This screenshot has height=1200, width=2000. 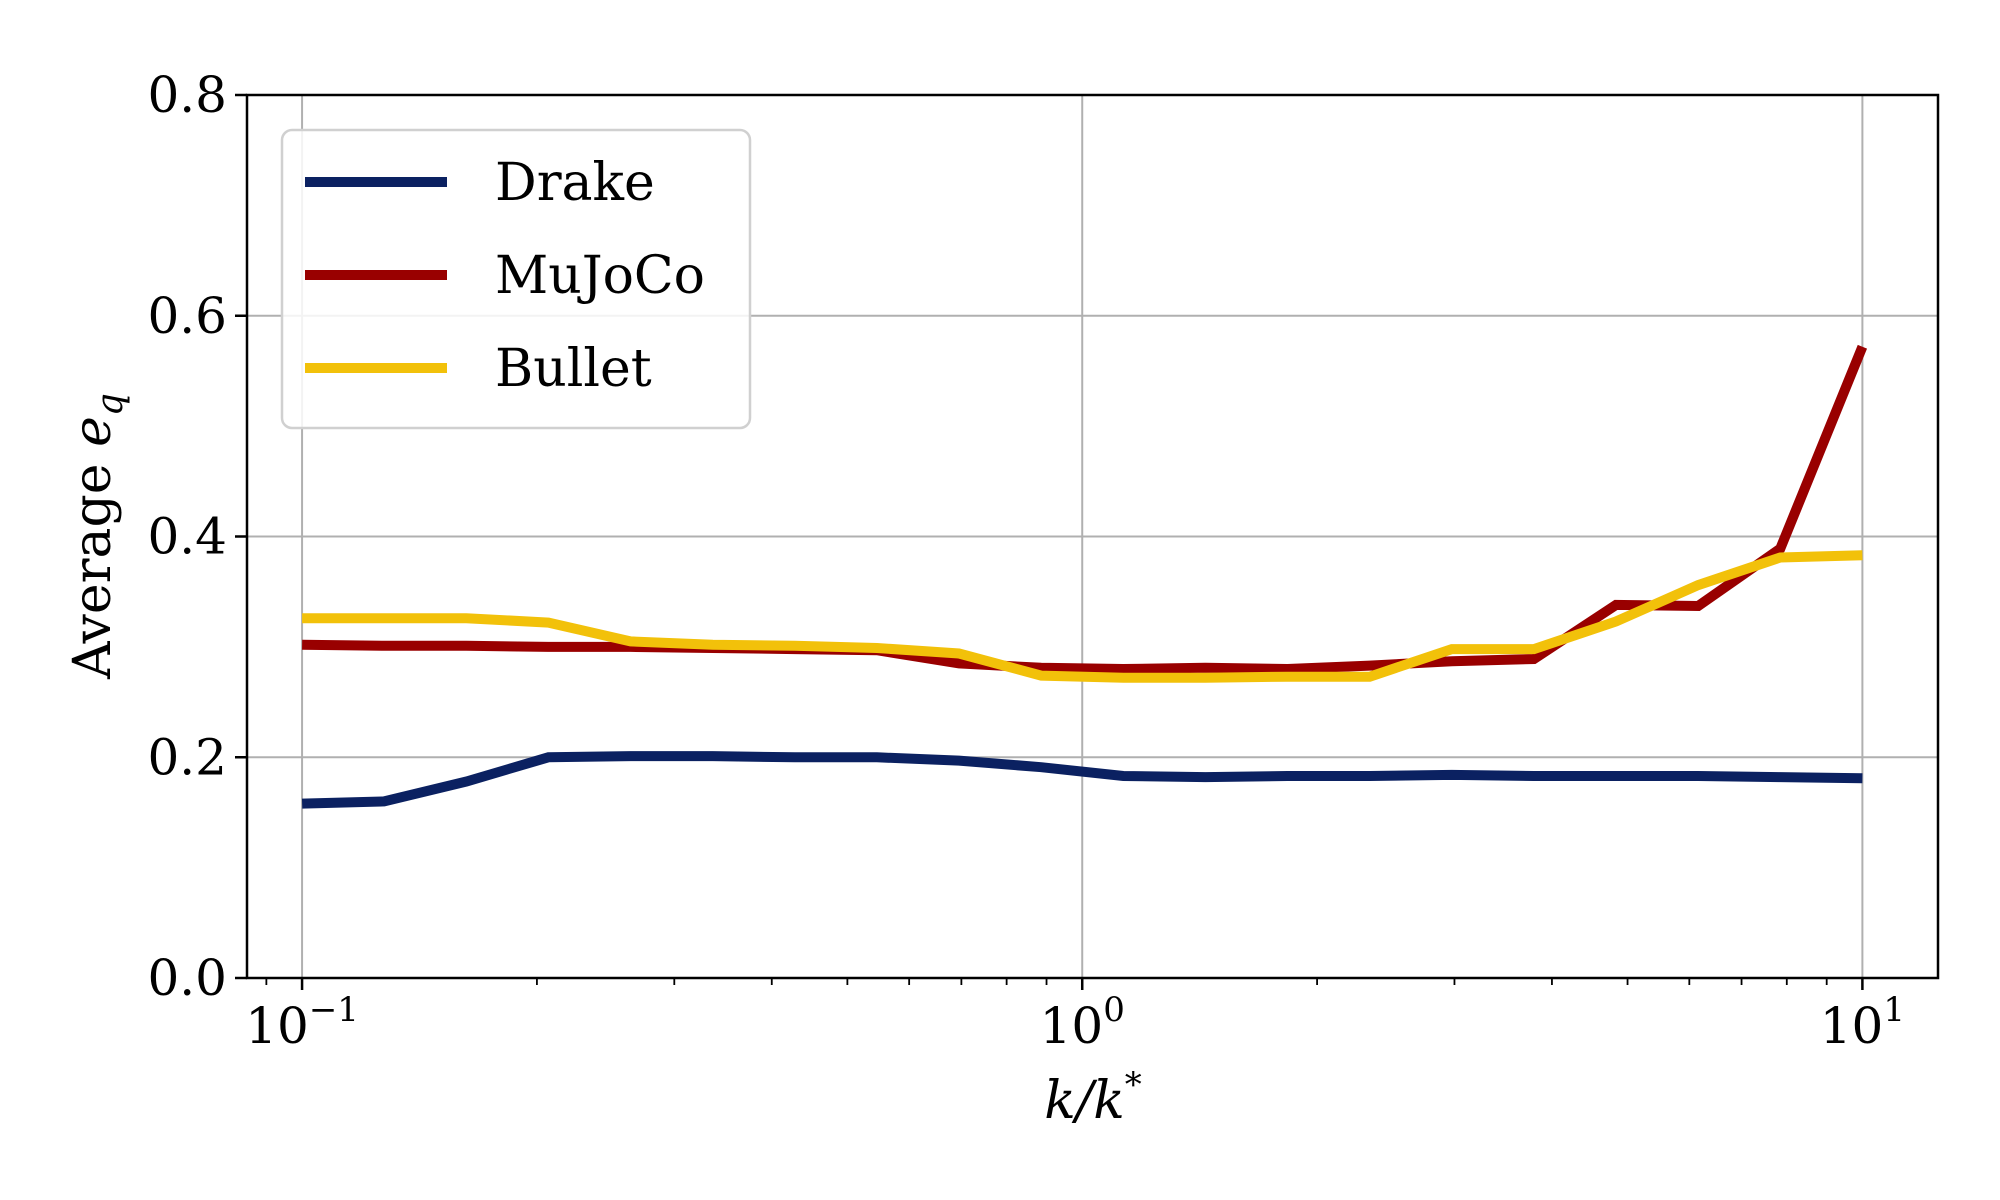 What do you see at coordinates (97, 536) in the screenshot?
I see `y-axis-title: Average eq` at bounding box center [97, 536].